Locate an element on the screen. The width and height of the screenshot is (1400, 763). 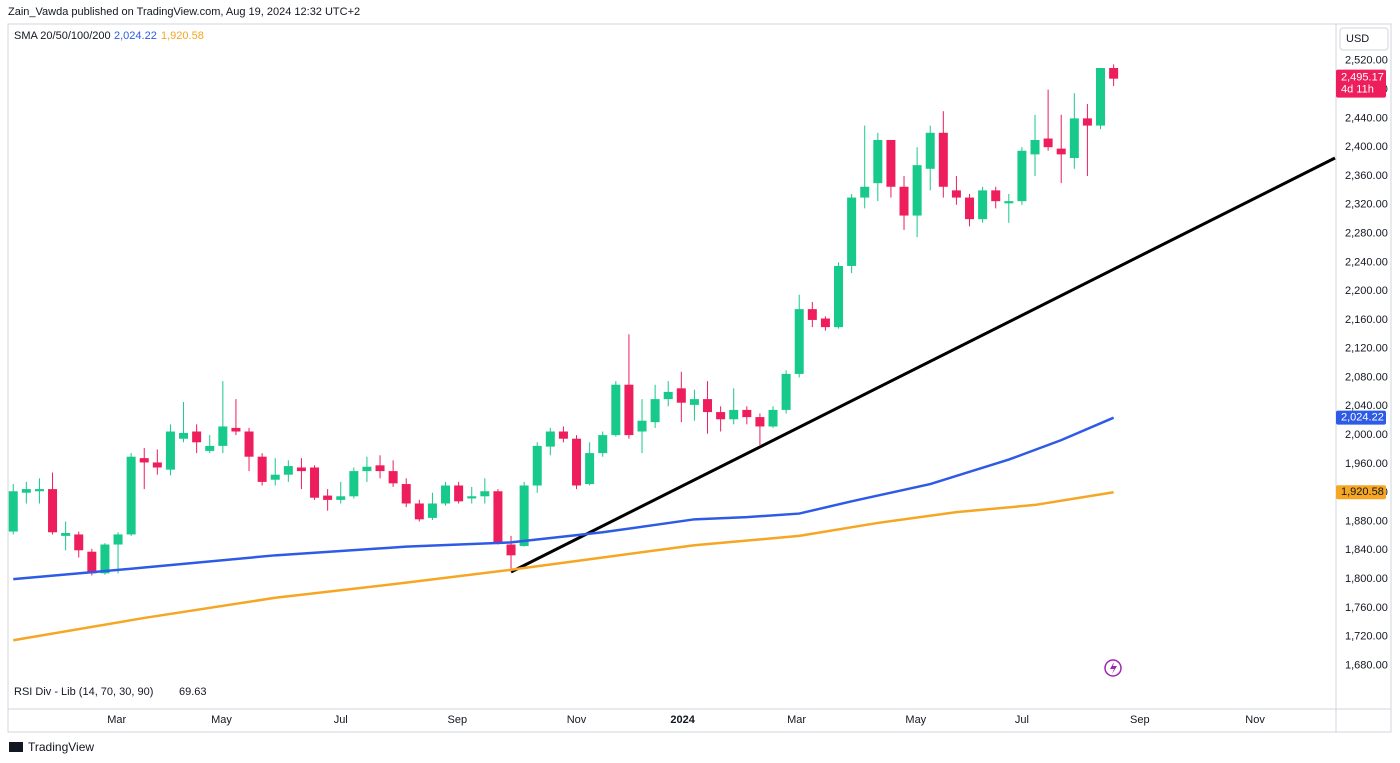
y-tick-label: 2,040.00 is located at coordinates (1366, 406).